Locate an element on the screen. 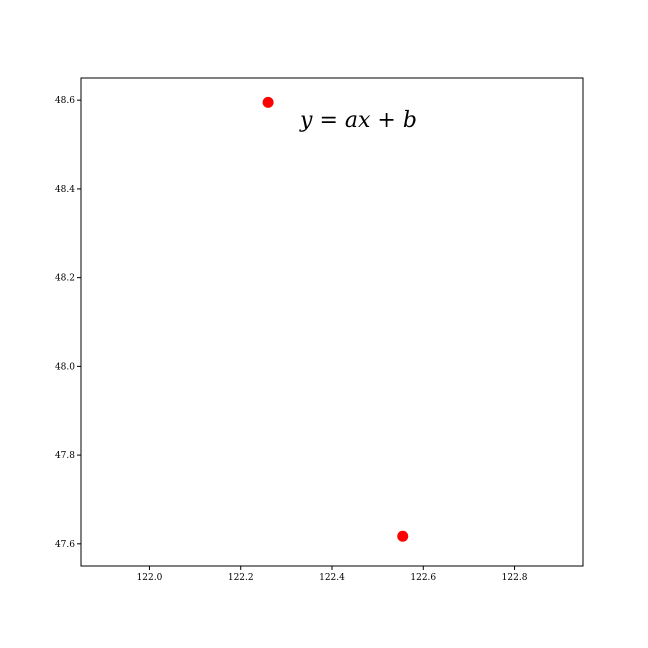 The image size is (648, 648). x-tick-label: 122.4 is located at coordinates (332, 578).